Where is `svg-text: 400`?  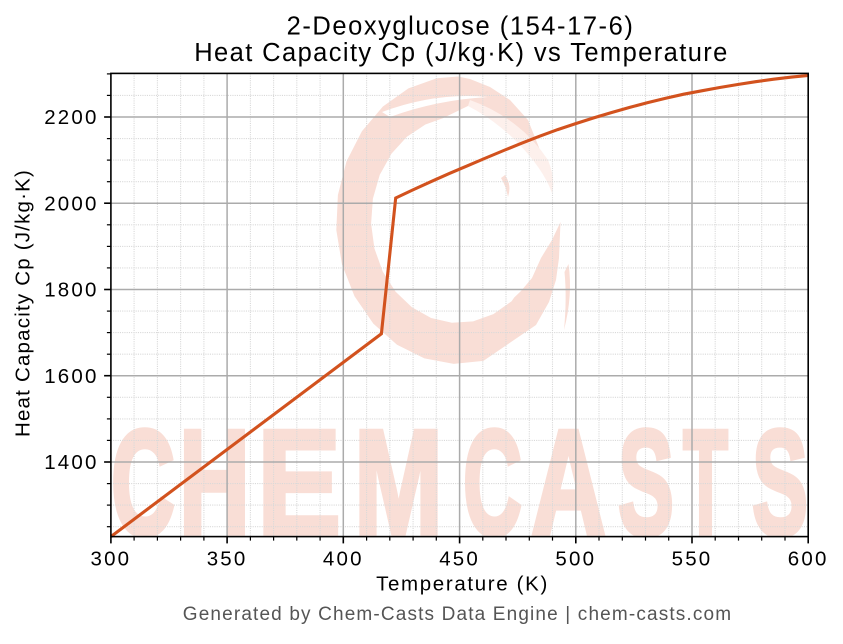
svg-text: 400 is located at coordinates (343, 559).